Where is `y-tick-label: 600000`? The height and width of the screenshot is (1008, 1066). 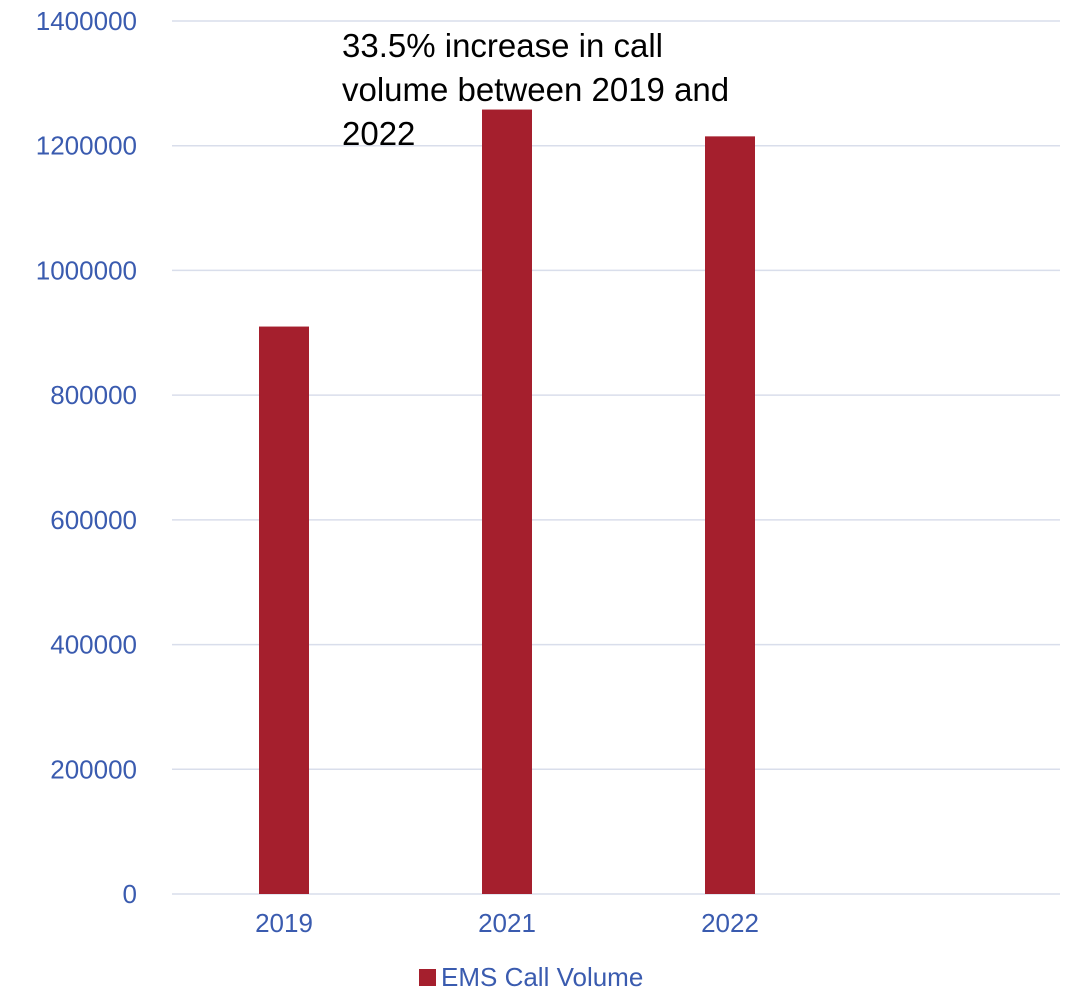 y-tick-label: 600000 is located at coordinates (93, 520).